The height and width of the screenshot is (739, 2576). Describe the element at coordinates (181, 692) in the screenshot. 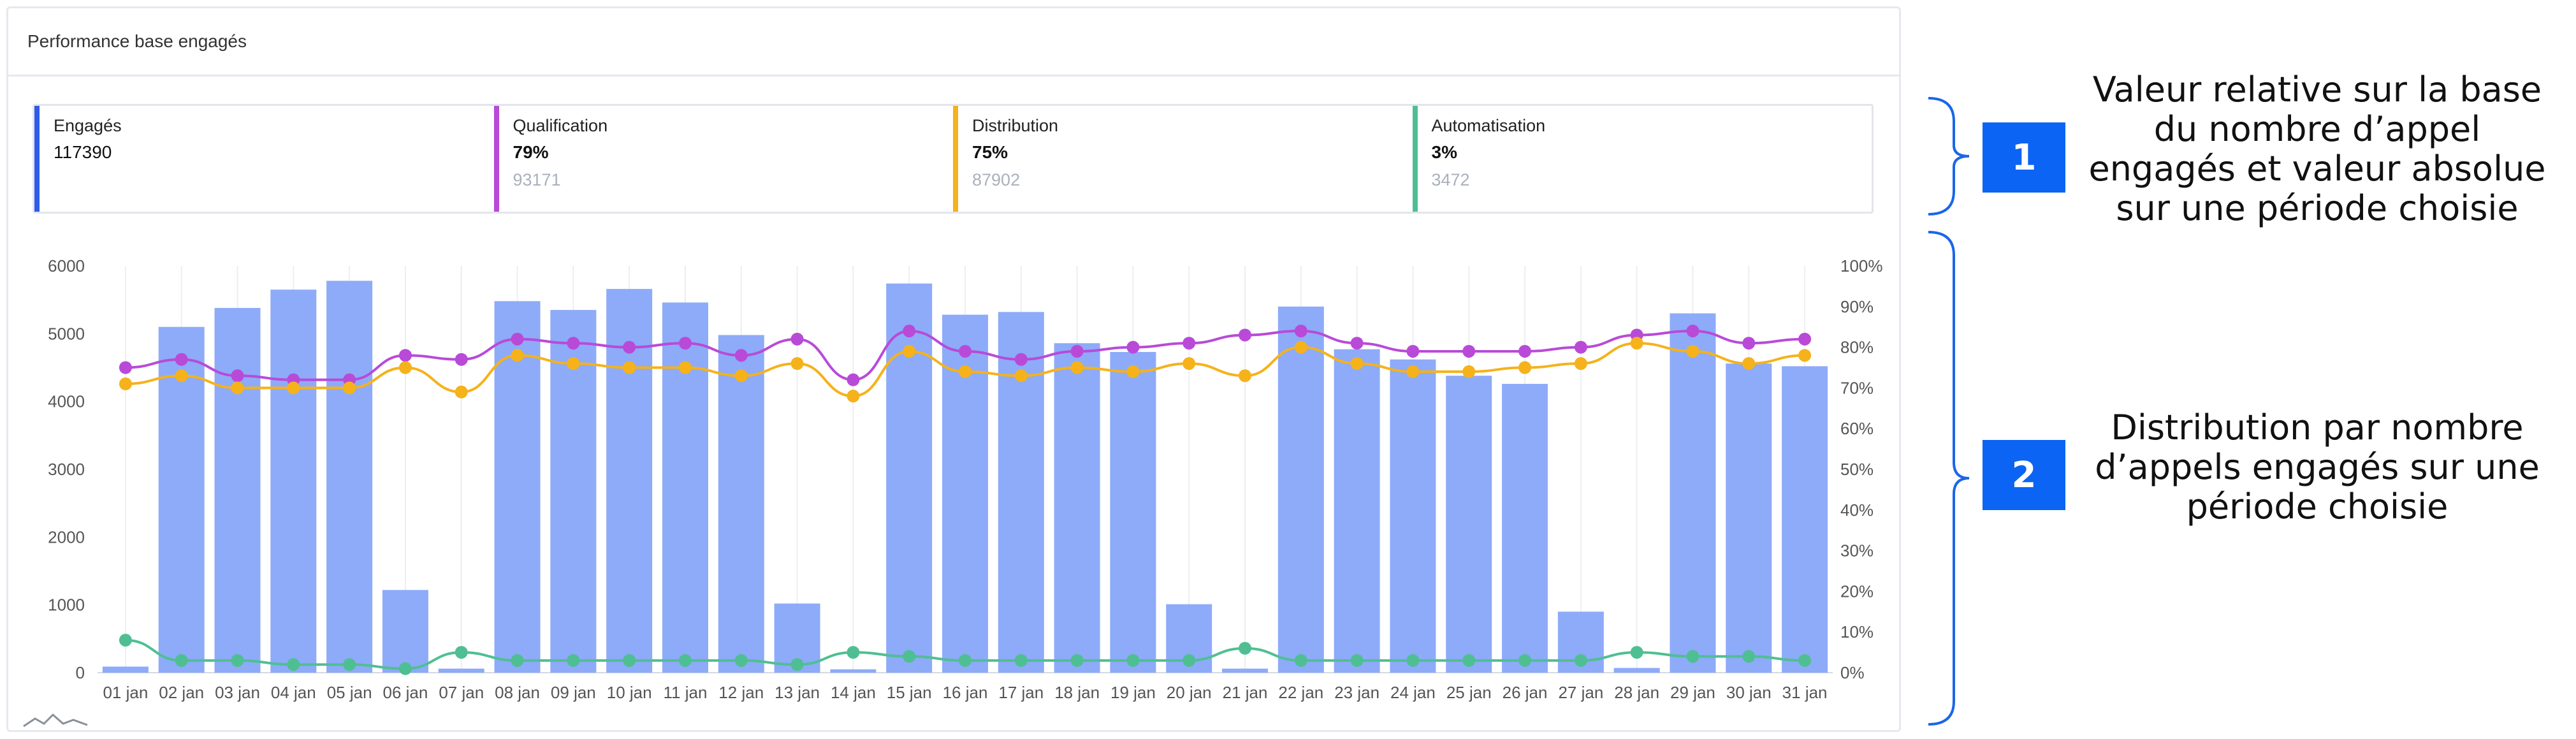

I see `x-tick-label: 02 jan` at that location.